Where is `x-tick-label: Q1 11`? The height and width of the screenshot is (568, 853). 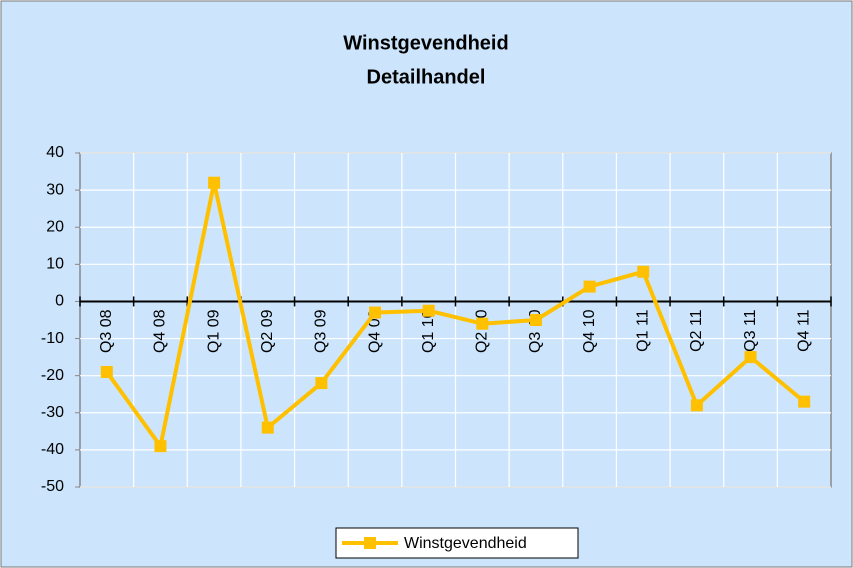
x-tick-label: Q1 11 is located at coordinates (642, 330).